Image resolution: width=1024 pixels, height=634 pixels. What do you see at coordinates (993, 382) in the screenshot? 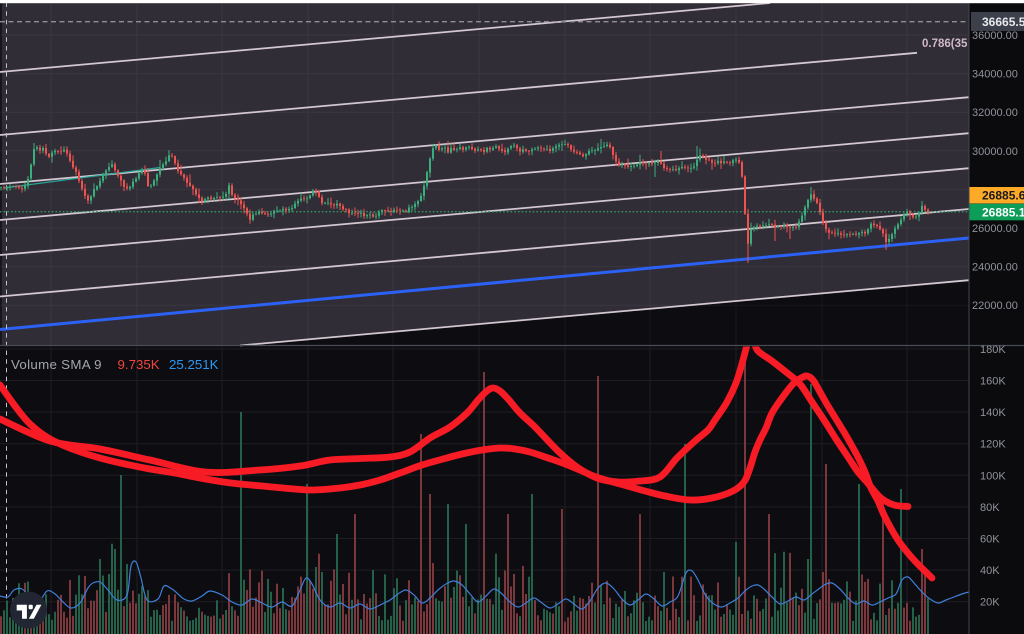
I see `svg-text: 160K` at bounding box center [993, 382].